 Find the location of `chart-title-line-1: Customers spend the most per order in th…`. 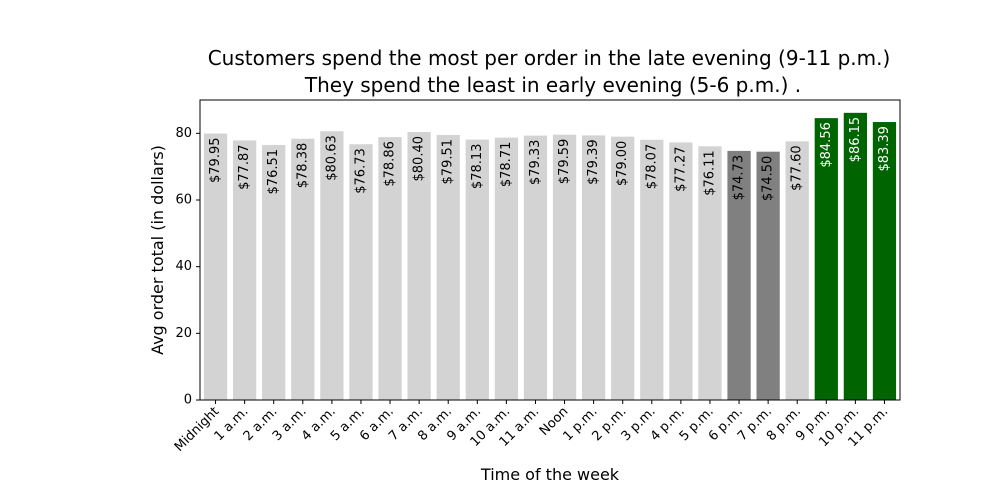

chart-title-line-1: Customers spend the most per order in th… is located at coordinates (549, 58).